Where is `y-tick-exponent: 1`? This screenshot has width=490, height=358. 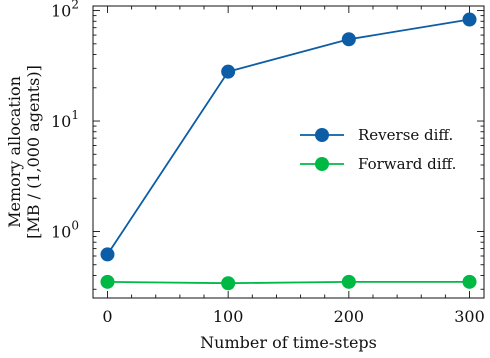
y-tick-exponent: 1 is located at coordinates (75, 115).